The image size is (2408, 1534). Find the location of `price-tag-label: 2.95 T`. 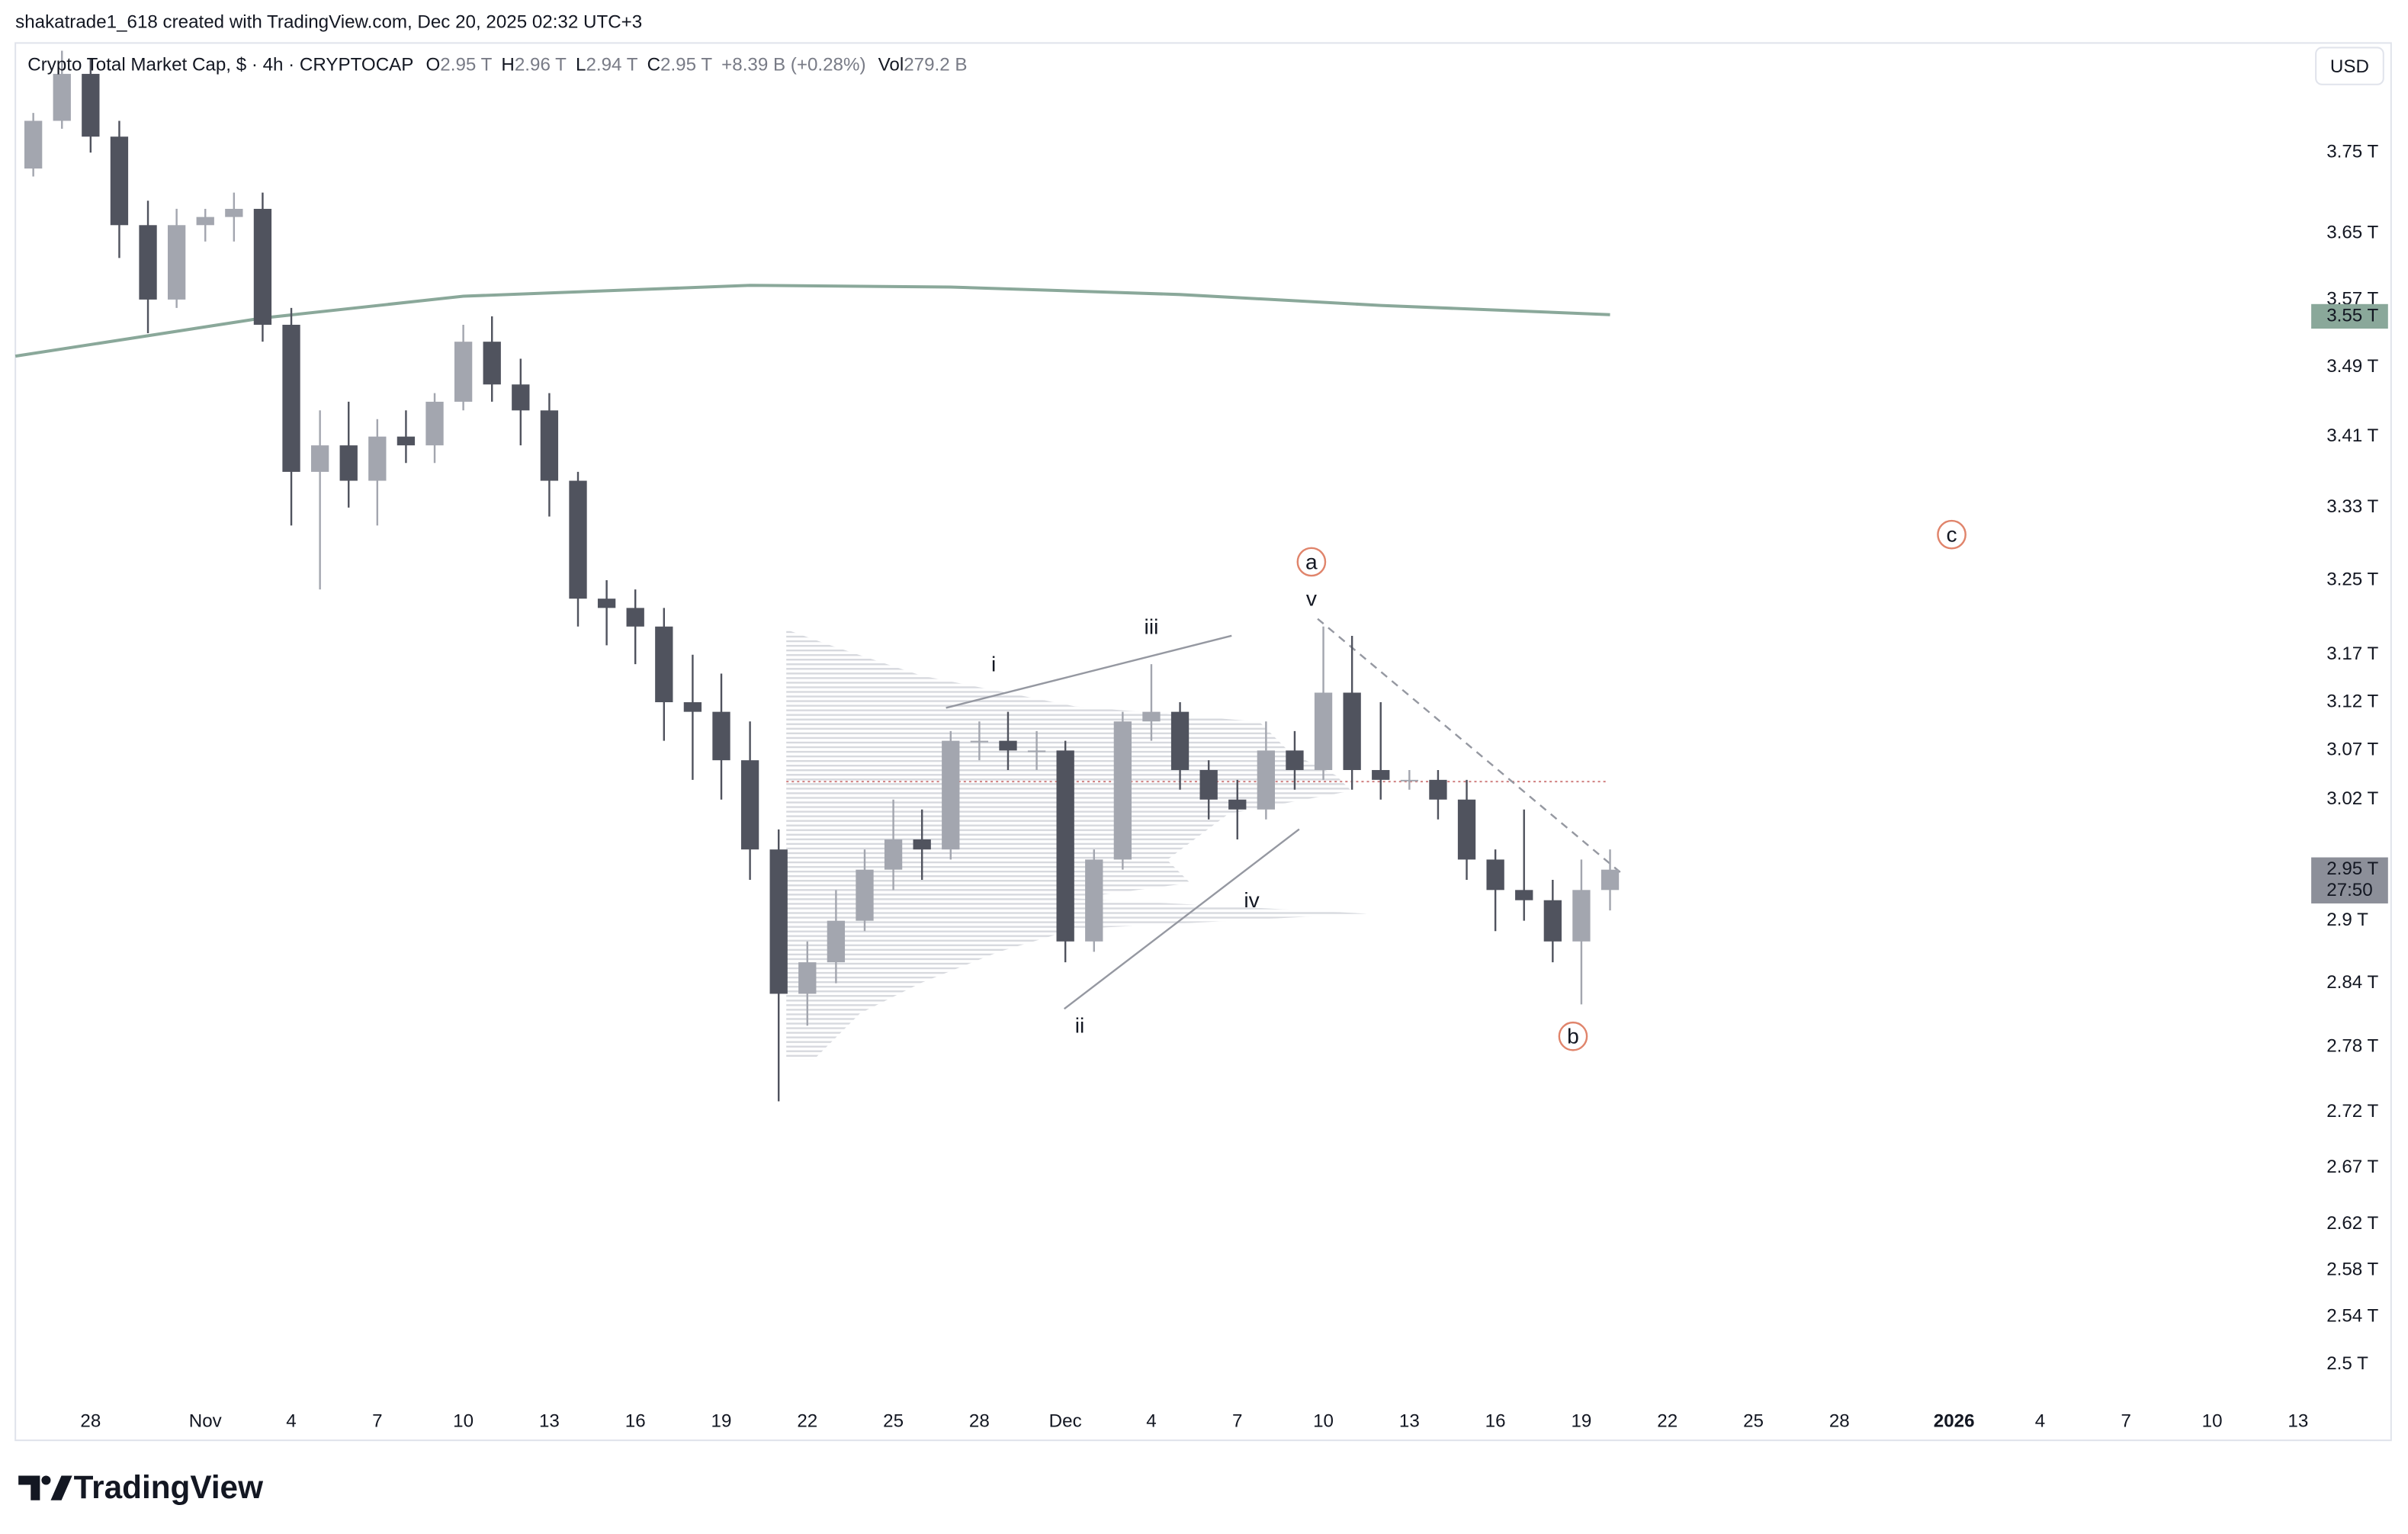

price-tag-label: 2.95 T is located at coordinates (2352, 869).